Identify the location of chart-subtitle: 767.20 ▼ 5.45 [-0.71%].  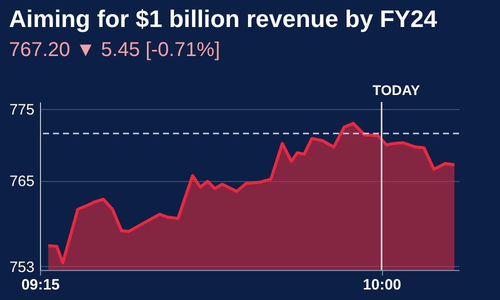
(114, 50).